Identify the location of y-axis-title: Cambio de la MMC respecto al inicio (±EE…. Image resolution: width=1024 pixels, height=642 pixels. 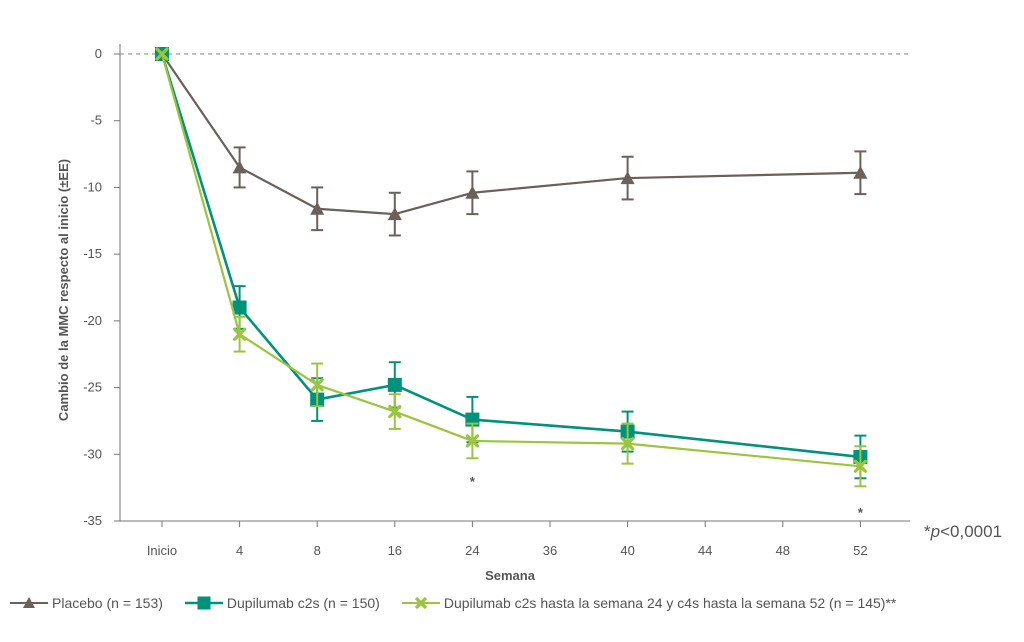
(63, 290).